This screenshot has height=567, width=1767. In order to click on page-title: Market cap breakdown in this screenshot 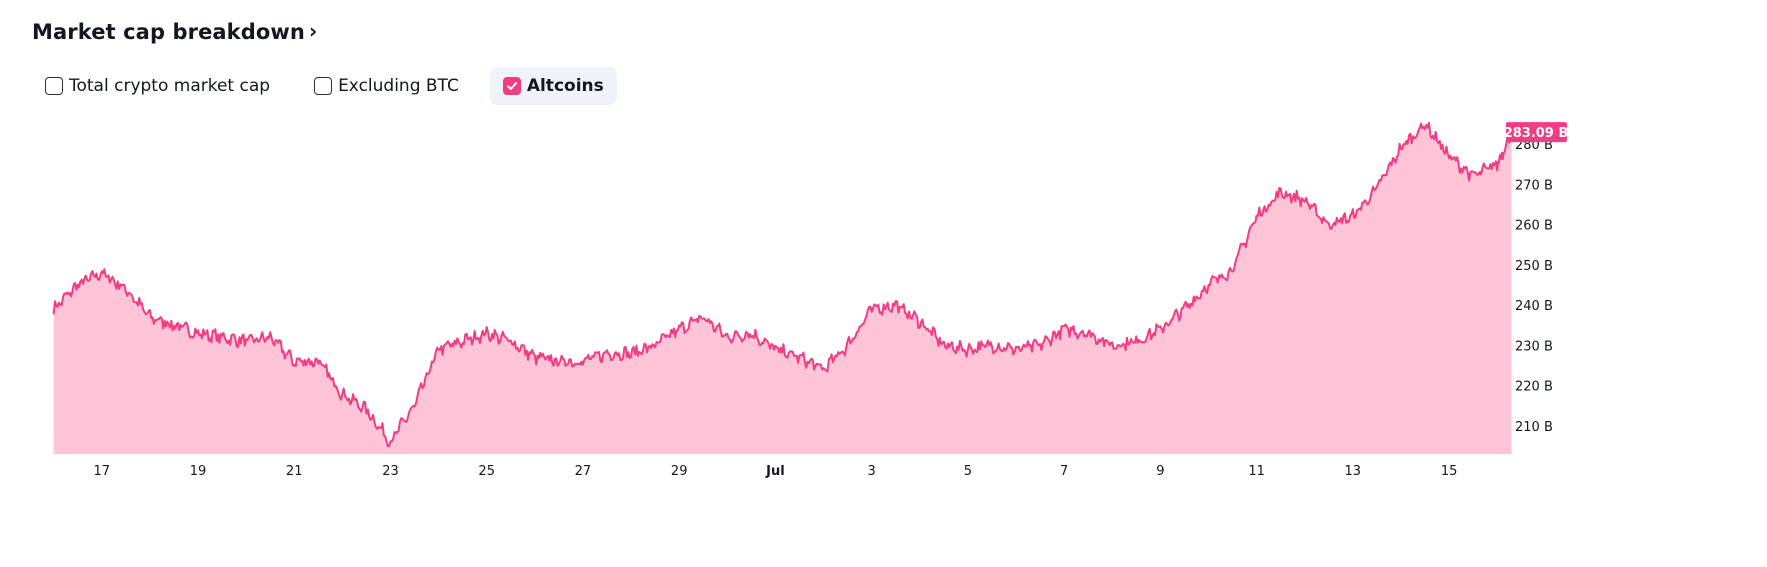, I will do `click(168, 32)`.